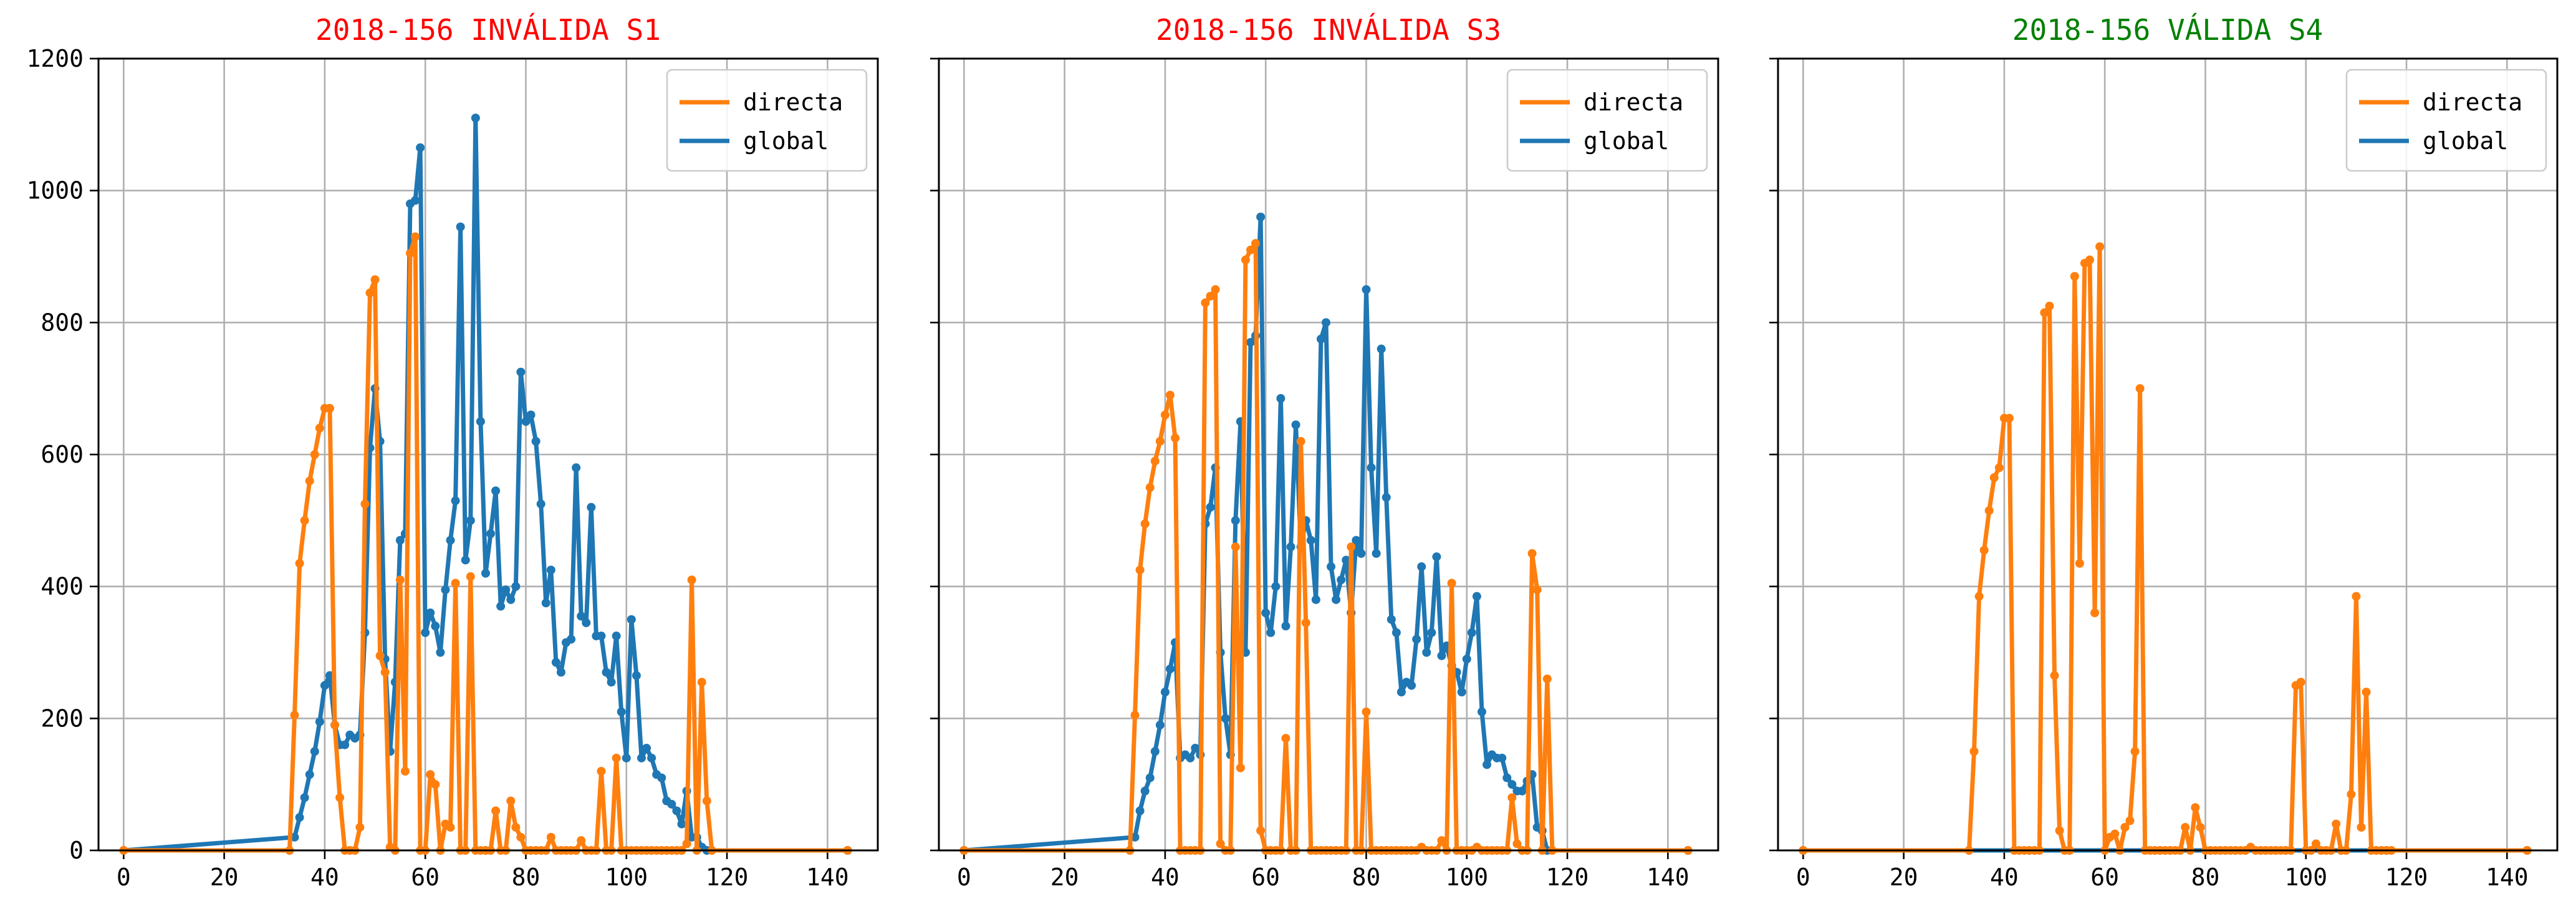 This screenshot has height=914, width=2576. Describe the element at coordinates (1633, 102) in the screenshot. I see `legend-label-directa: directa` at that location.